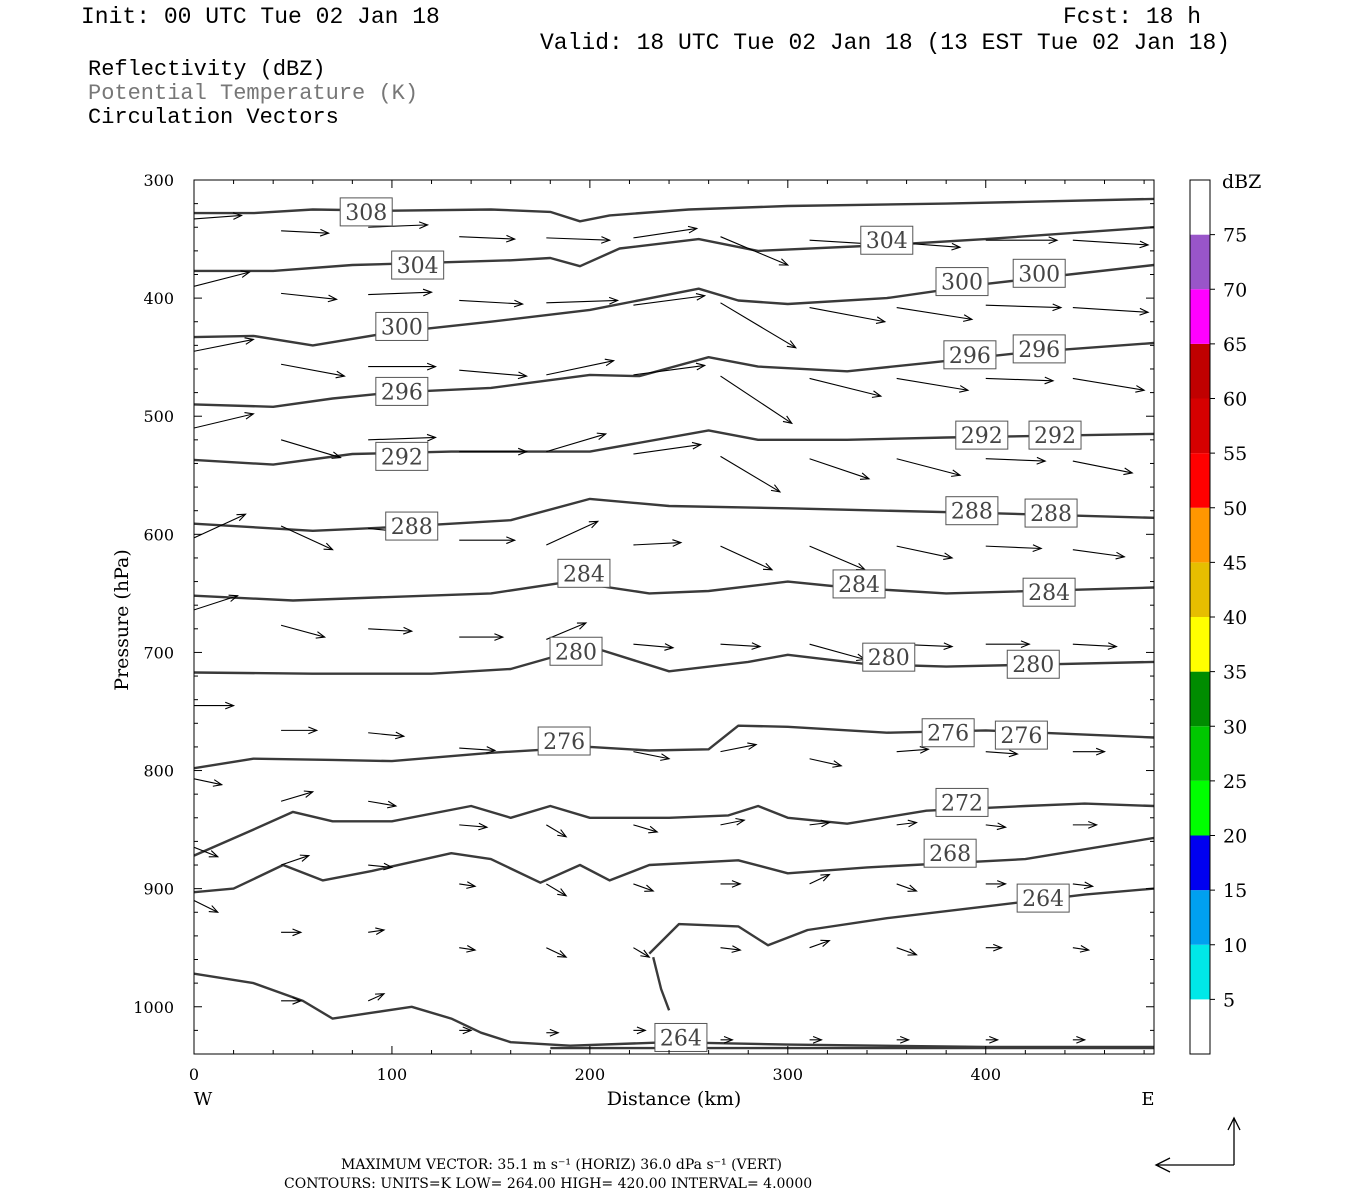 Image resolution: width=1350 pixels, height=1200 pixels. I want to click on svg-text: 264, so click(1043, 899).